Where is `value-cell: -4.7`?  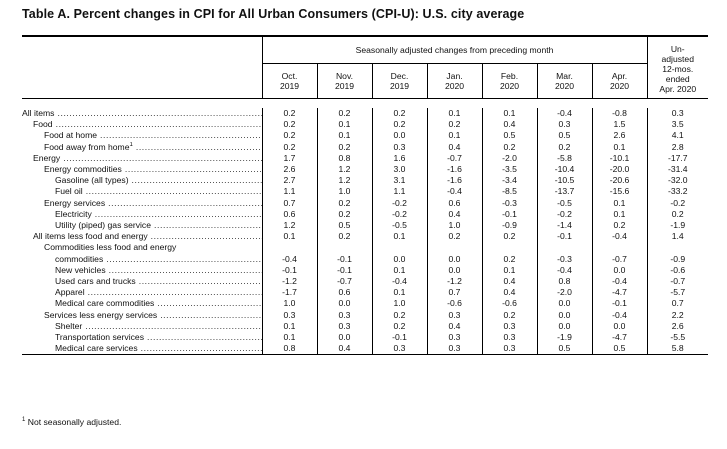 value-cell: -4.7 is located at coordinates (619, 293).